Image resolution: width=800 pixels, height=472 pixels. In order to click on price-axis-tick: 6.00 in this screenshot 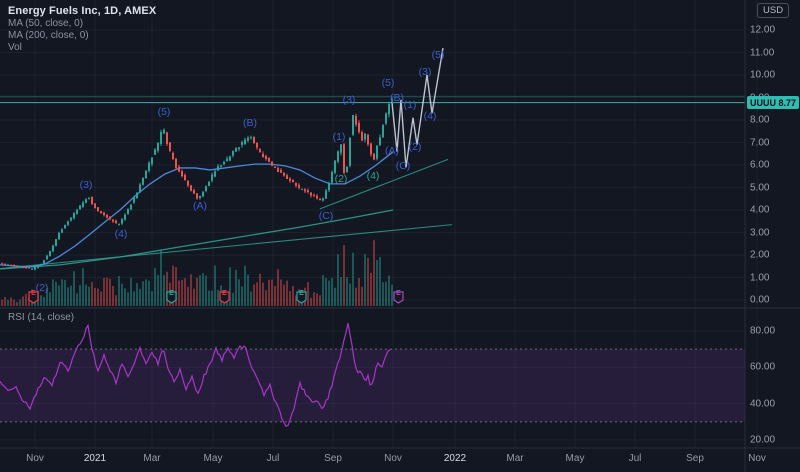, I will do `click(760, 165)`.